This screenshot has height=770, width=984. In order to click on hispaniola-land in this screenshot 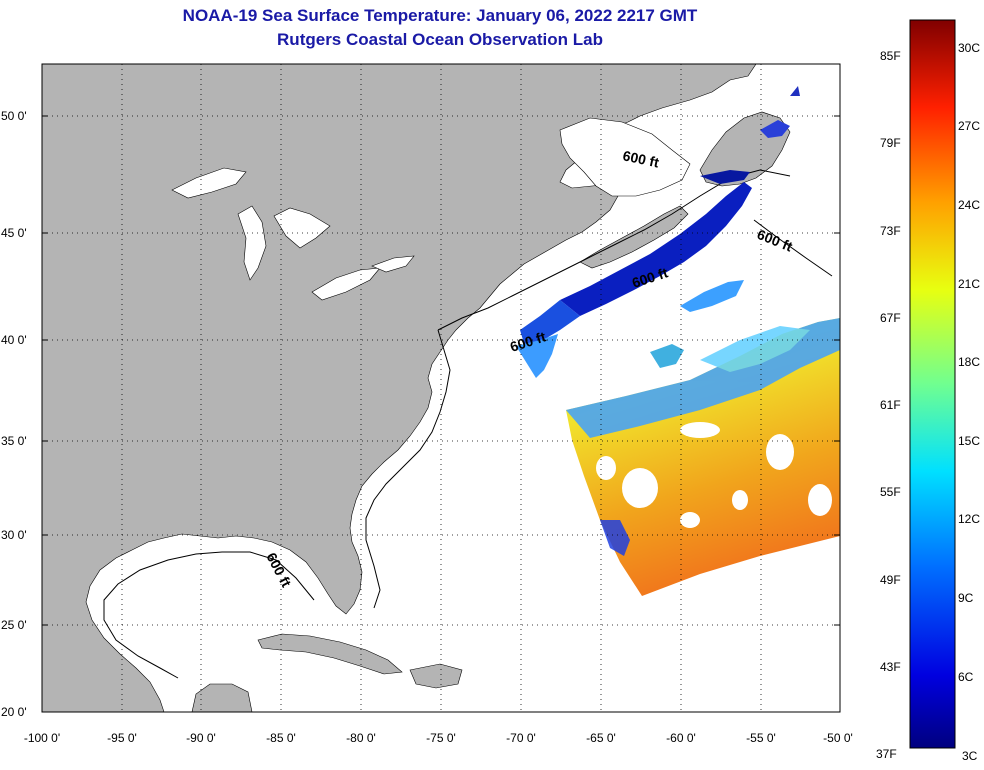, I will do `click(436, 676)`.